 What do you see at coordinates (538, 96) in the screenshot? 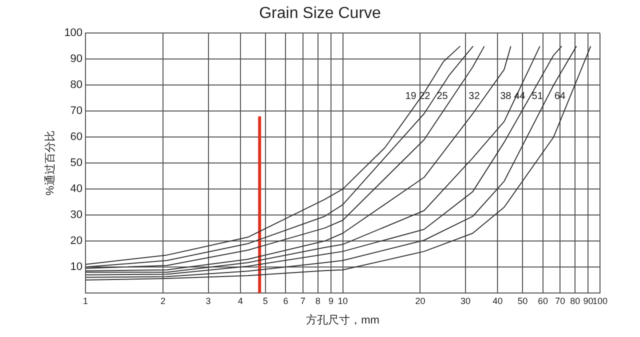
I see `series-label: 51` at bounding box center [538, 96].